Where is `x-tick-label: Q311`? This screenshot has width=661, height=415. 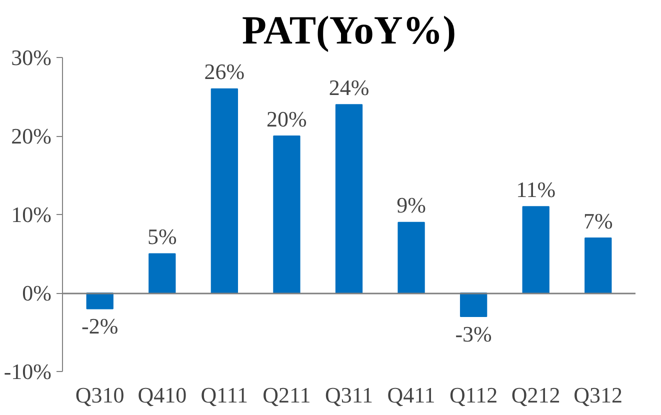 x-tick-label: Q311 is located at coordinates (349, 395).